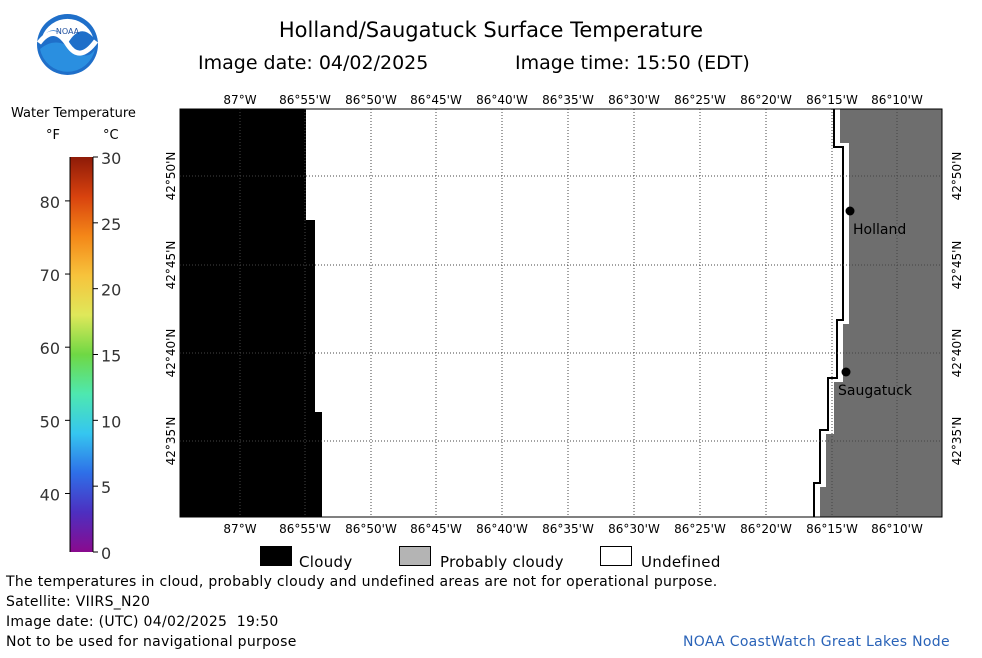 This screenshot has height=658, width=982. What do you see at coordinates (53, 135) in the screenshot?
I see `fahrenheit-unit: °F` at bounding box center [53, 135].